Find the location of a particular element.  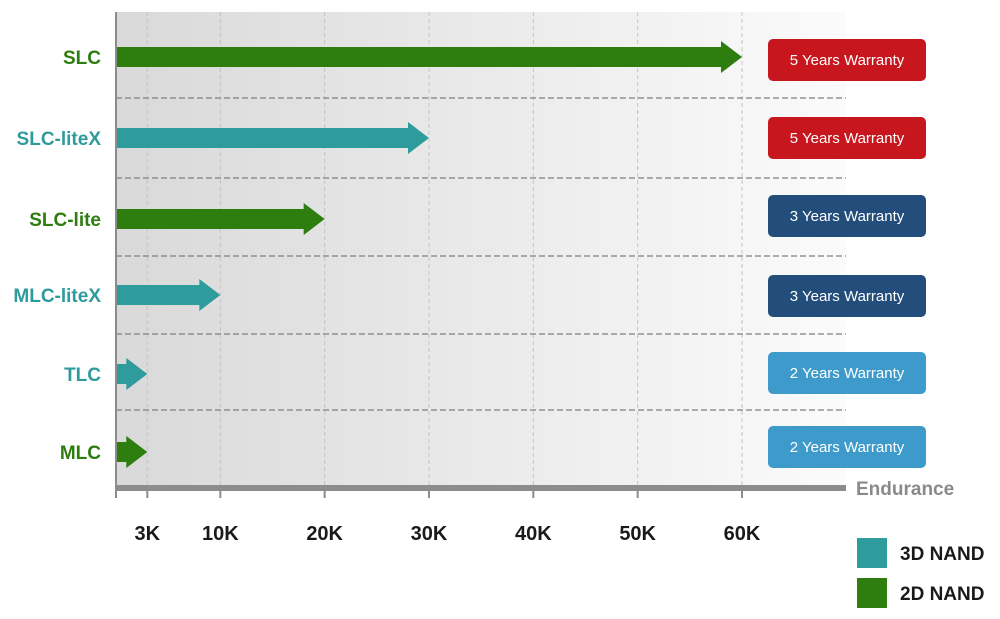

x-tick-label: 60K is located at coordinates (742, 534).